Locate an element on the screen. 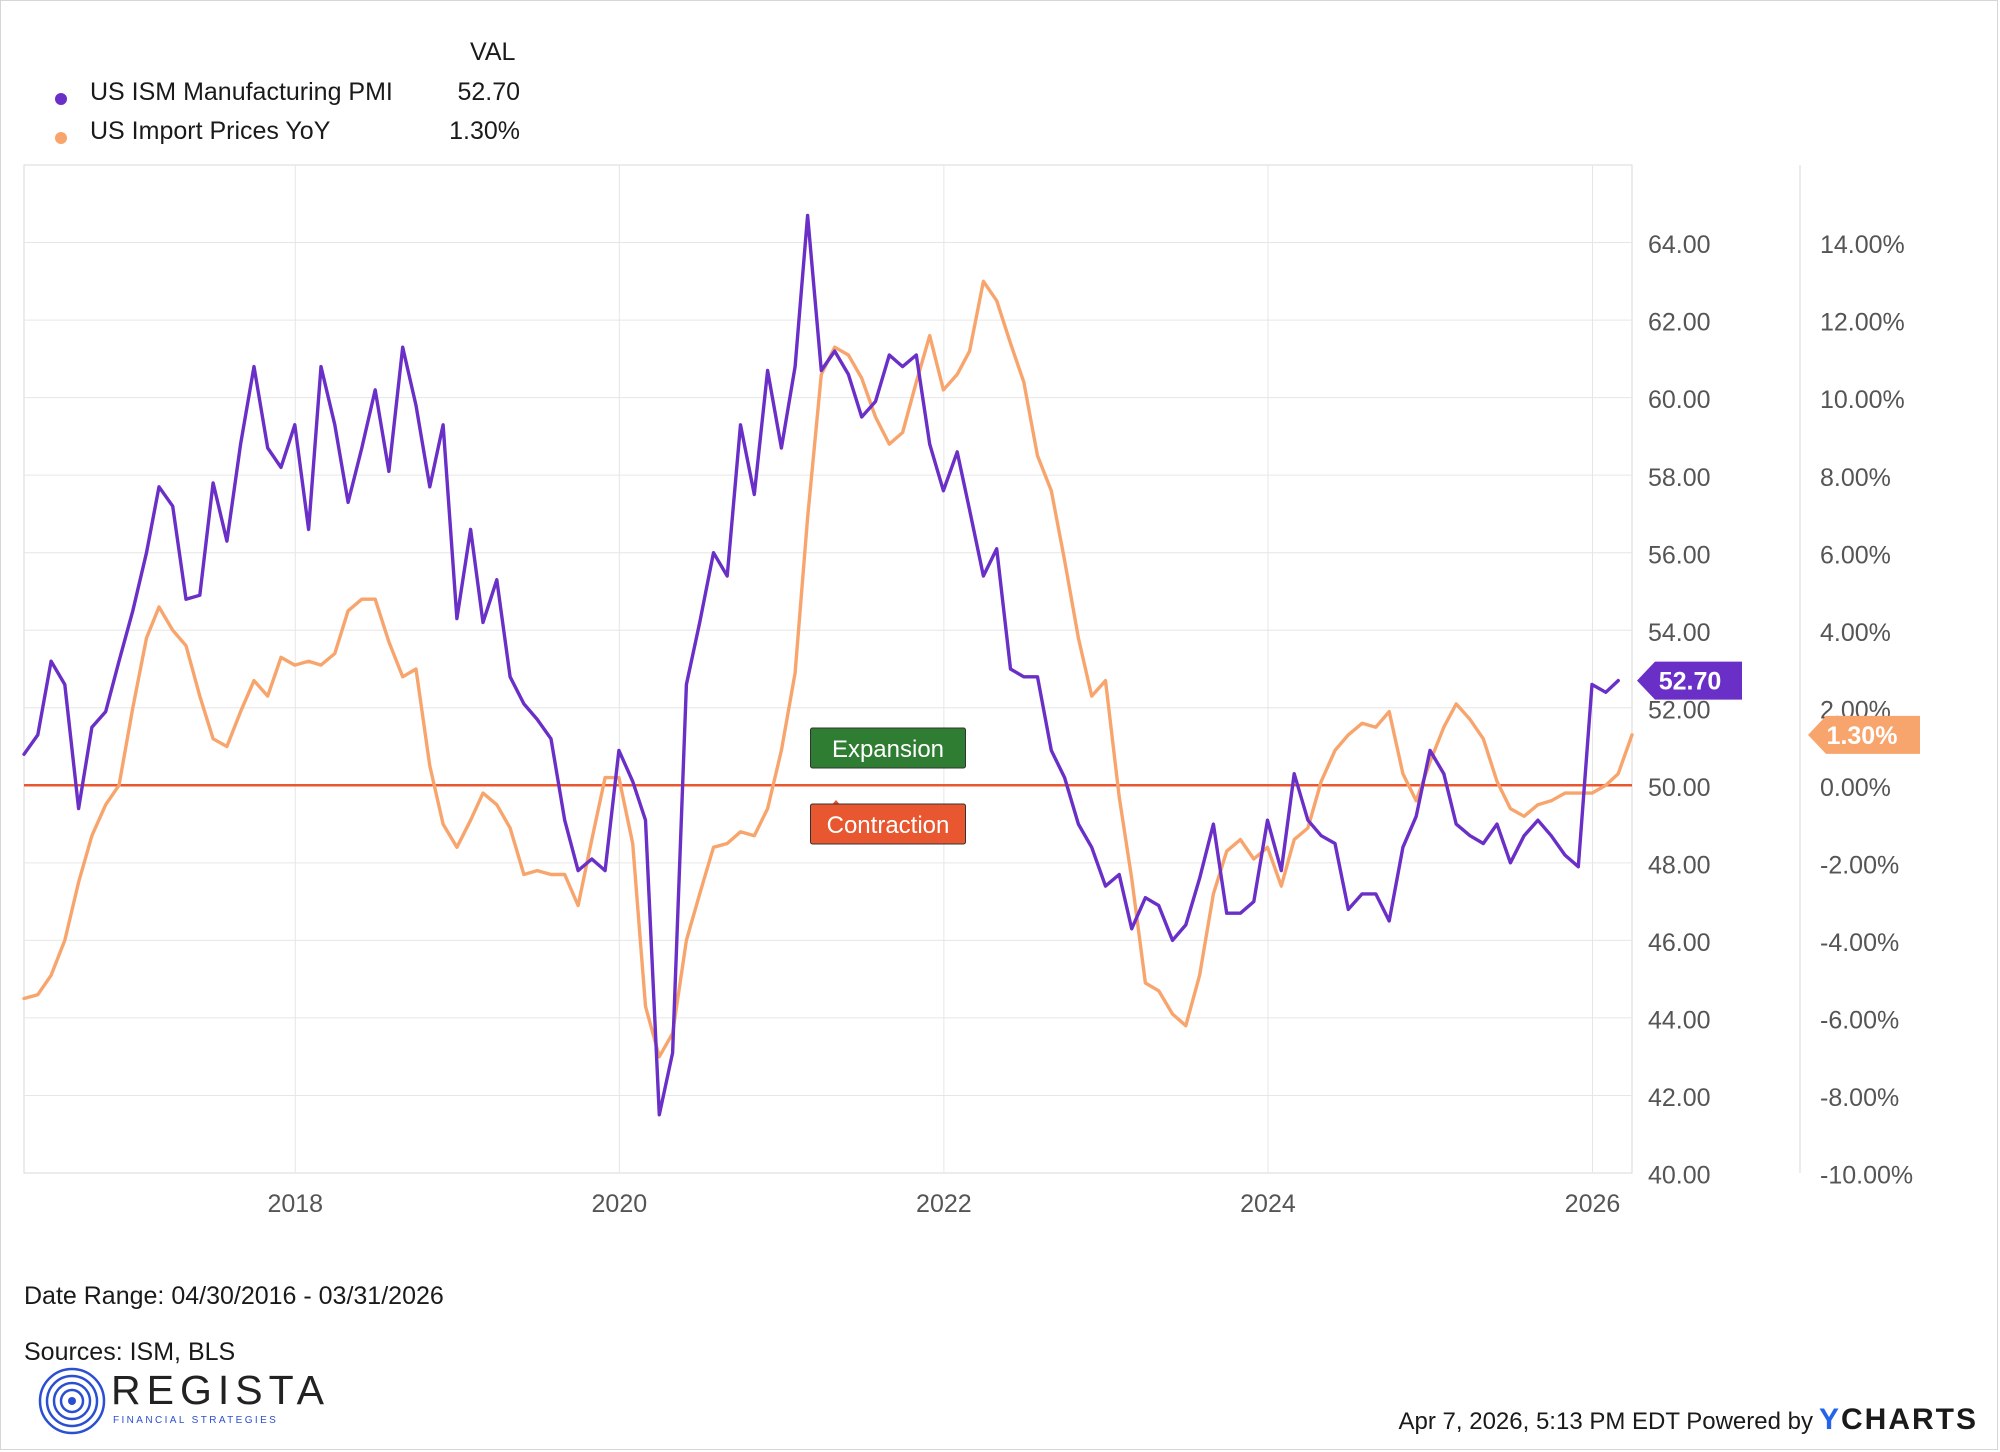 The image size is (2000, 1452). y-right-tick-label: 10.00% is located at coordinates (1862, 400).